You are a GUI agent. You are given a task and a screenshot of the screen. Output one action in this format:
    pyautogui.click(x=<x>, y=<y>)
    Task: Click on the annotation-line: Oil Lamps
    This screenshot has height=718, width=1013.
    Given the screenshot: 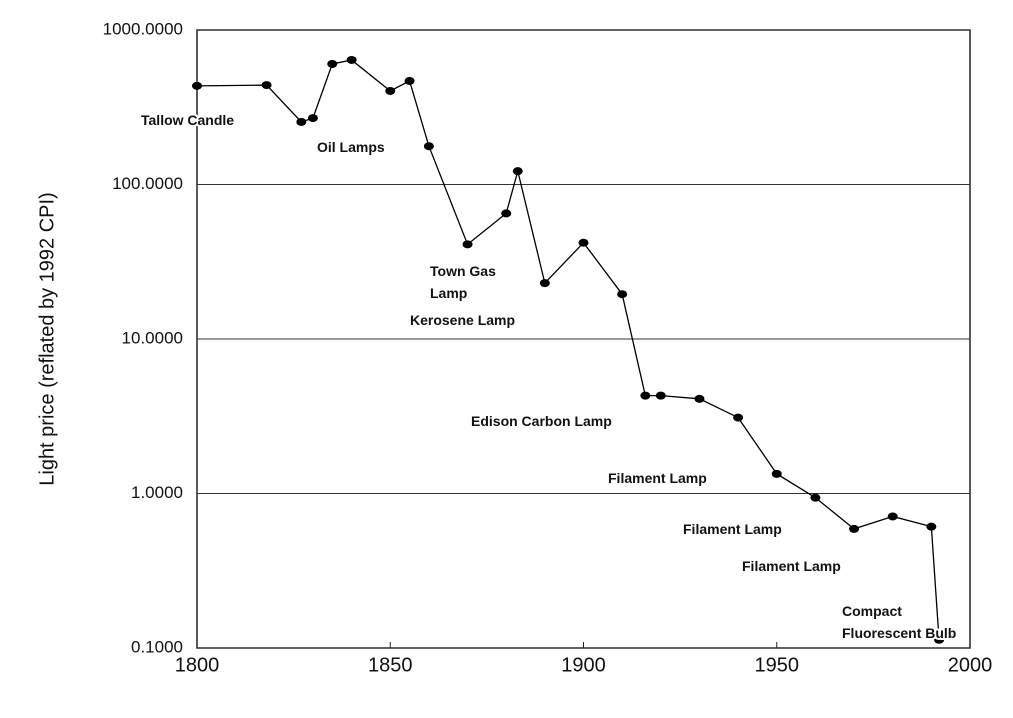 What is the action you would take?
    pyautogui.click(x=351, y=147)
    